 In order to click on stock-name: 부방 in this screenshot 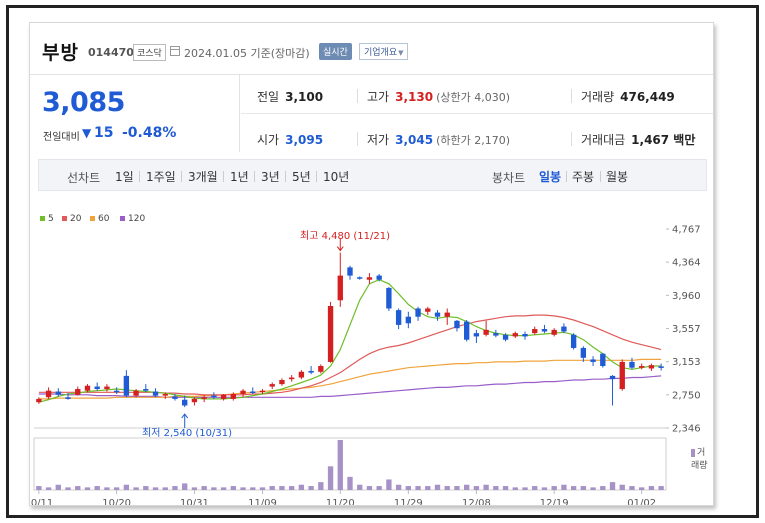, I will do `click(60, 53)`.